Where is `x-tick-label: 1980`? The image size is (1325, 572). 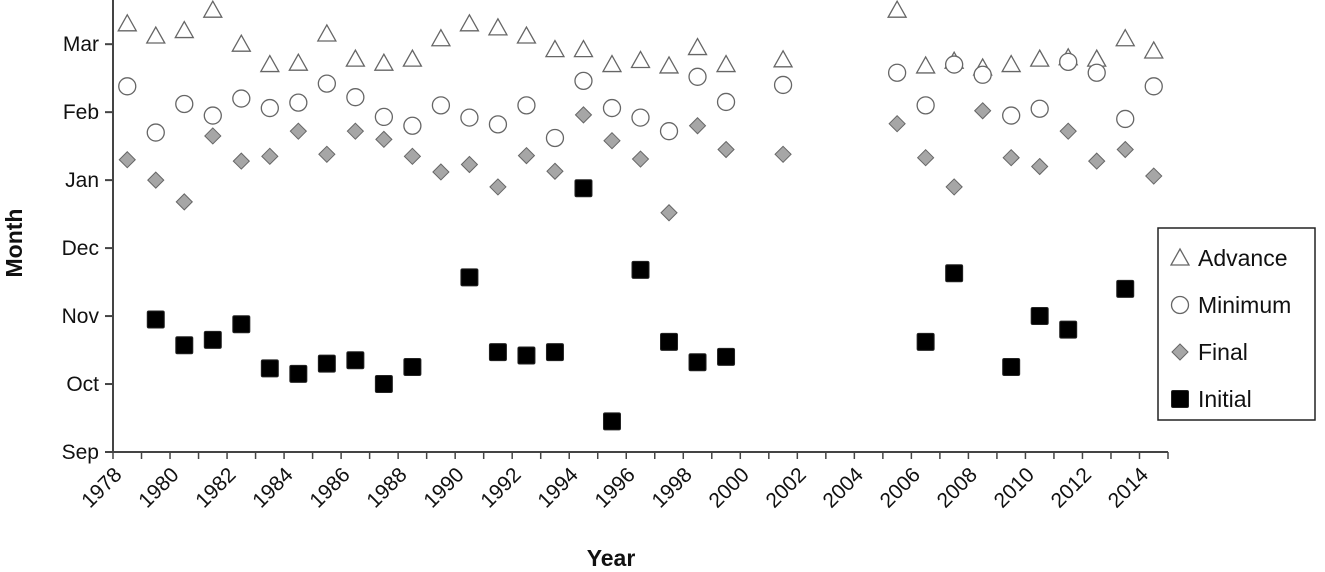 x-tick-label: 1980 is located at coordinates (158, 487).